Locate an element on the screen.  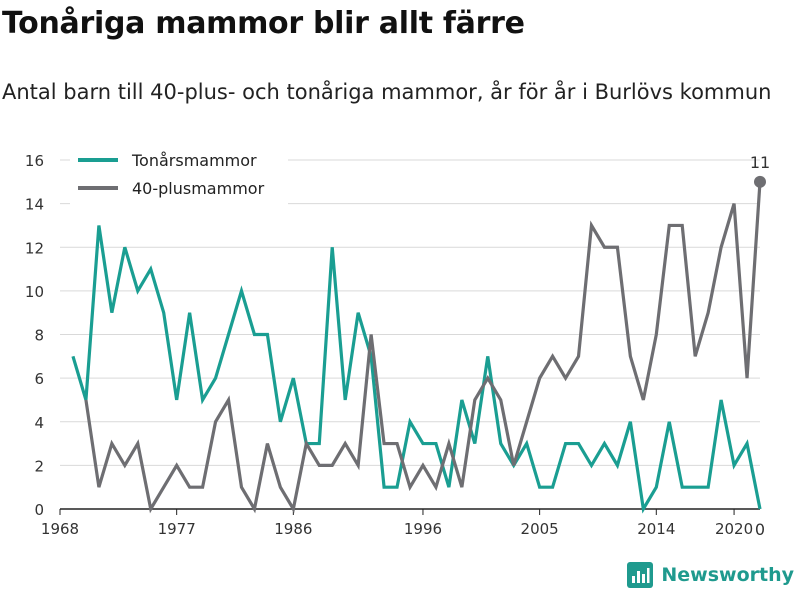
x-tick-label: 1977 is located at coordinates (177, 529).